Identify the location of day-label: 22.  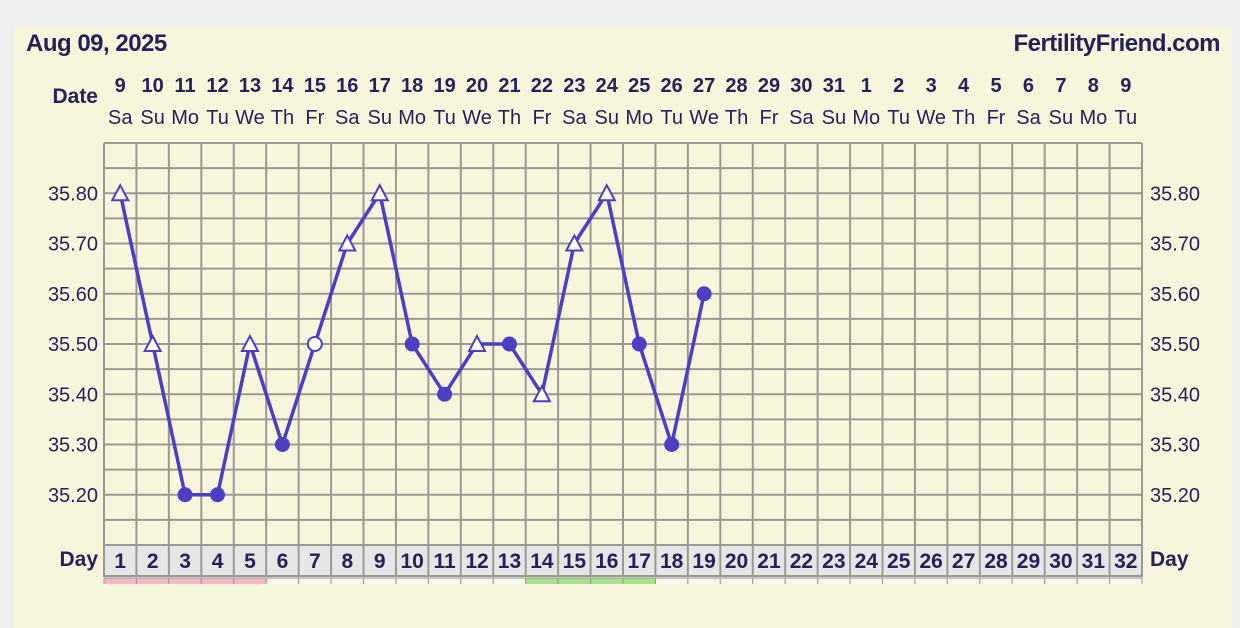
(801, 561).